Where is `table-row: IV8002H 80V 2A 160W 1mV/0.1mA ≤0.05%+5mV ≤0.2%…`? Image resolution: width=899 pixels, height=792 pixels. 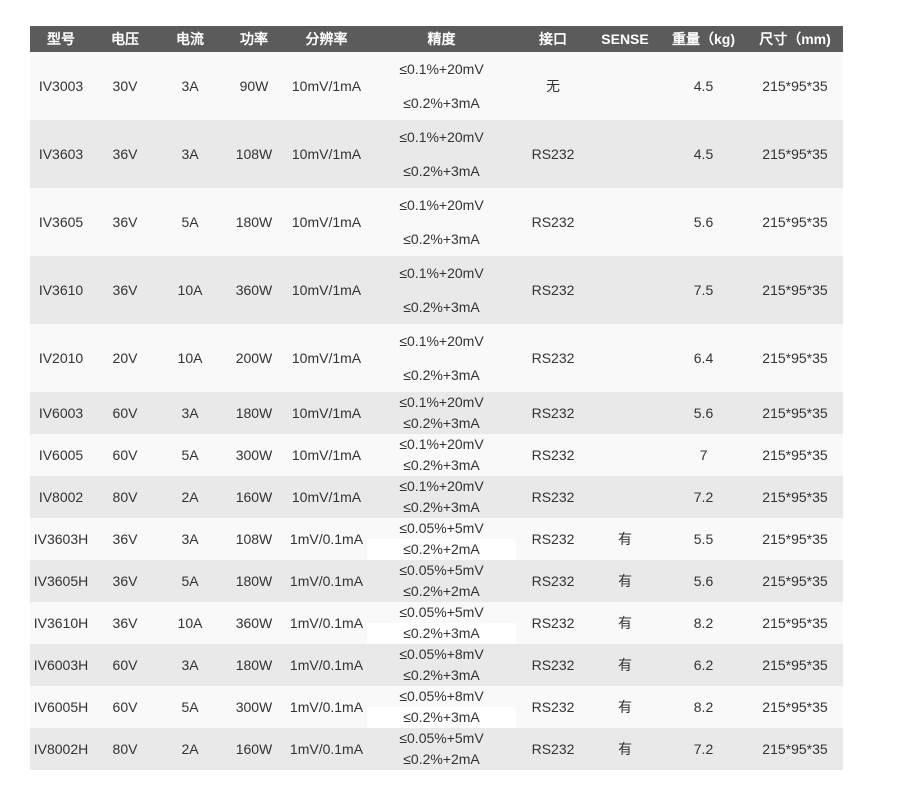 table-row: IV8002H 80V 2A 160W 1mV/0.1mA ≤0.05%+5mV ≤0.2%… is located at coordinates (436, 749).